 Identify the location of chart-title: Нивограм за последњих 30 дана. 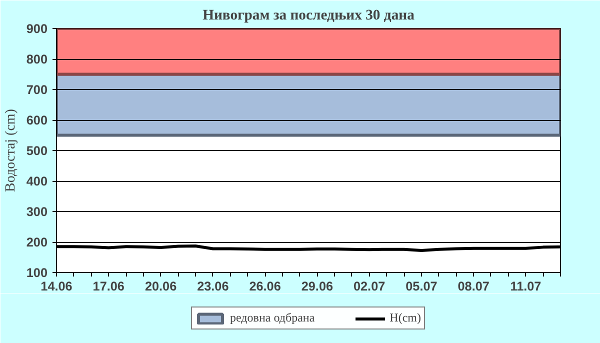
(309, 16).